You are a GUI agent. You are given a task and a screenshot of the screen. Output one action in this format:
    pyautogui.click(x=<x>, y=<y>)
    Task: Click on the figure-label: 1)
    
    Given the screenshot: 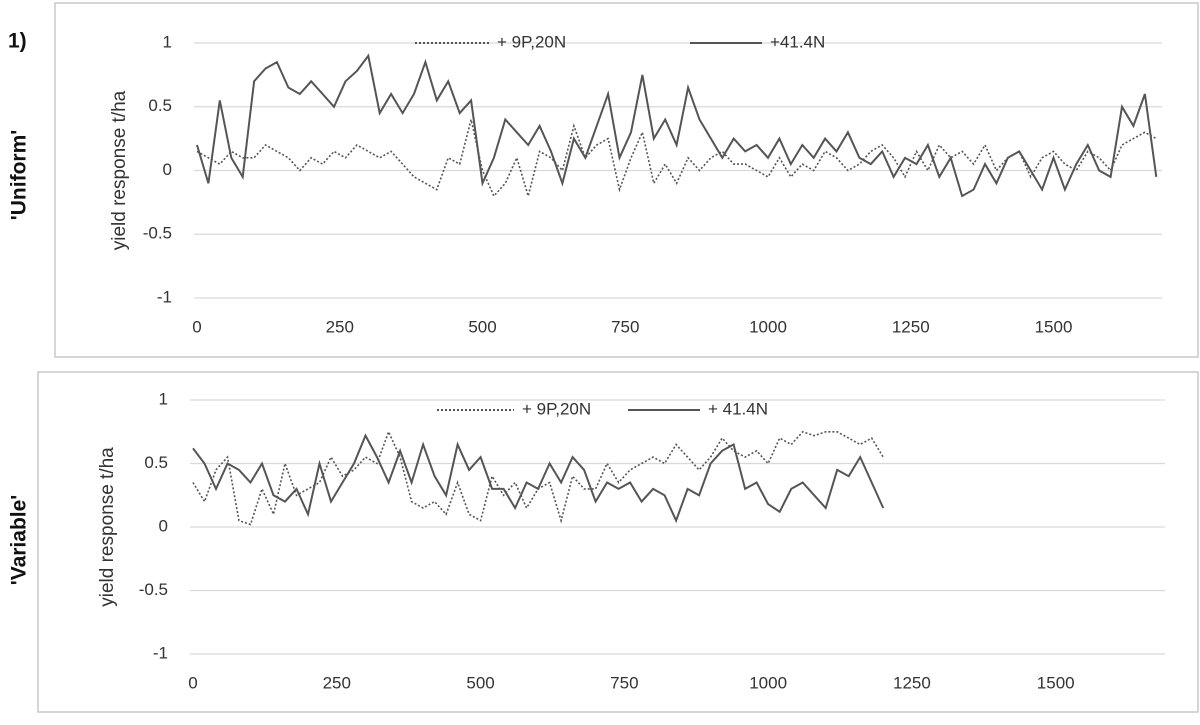 What is the action you would take?
    pyautogui.click(x=17, y=41)
    